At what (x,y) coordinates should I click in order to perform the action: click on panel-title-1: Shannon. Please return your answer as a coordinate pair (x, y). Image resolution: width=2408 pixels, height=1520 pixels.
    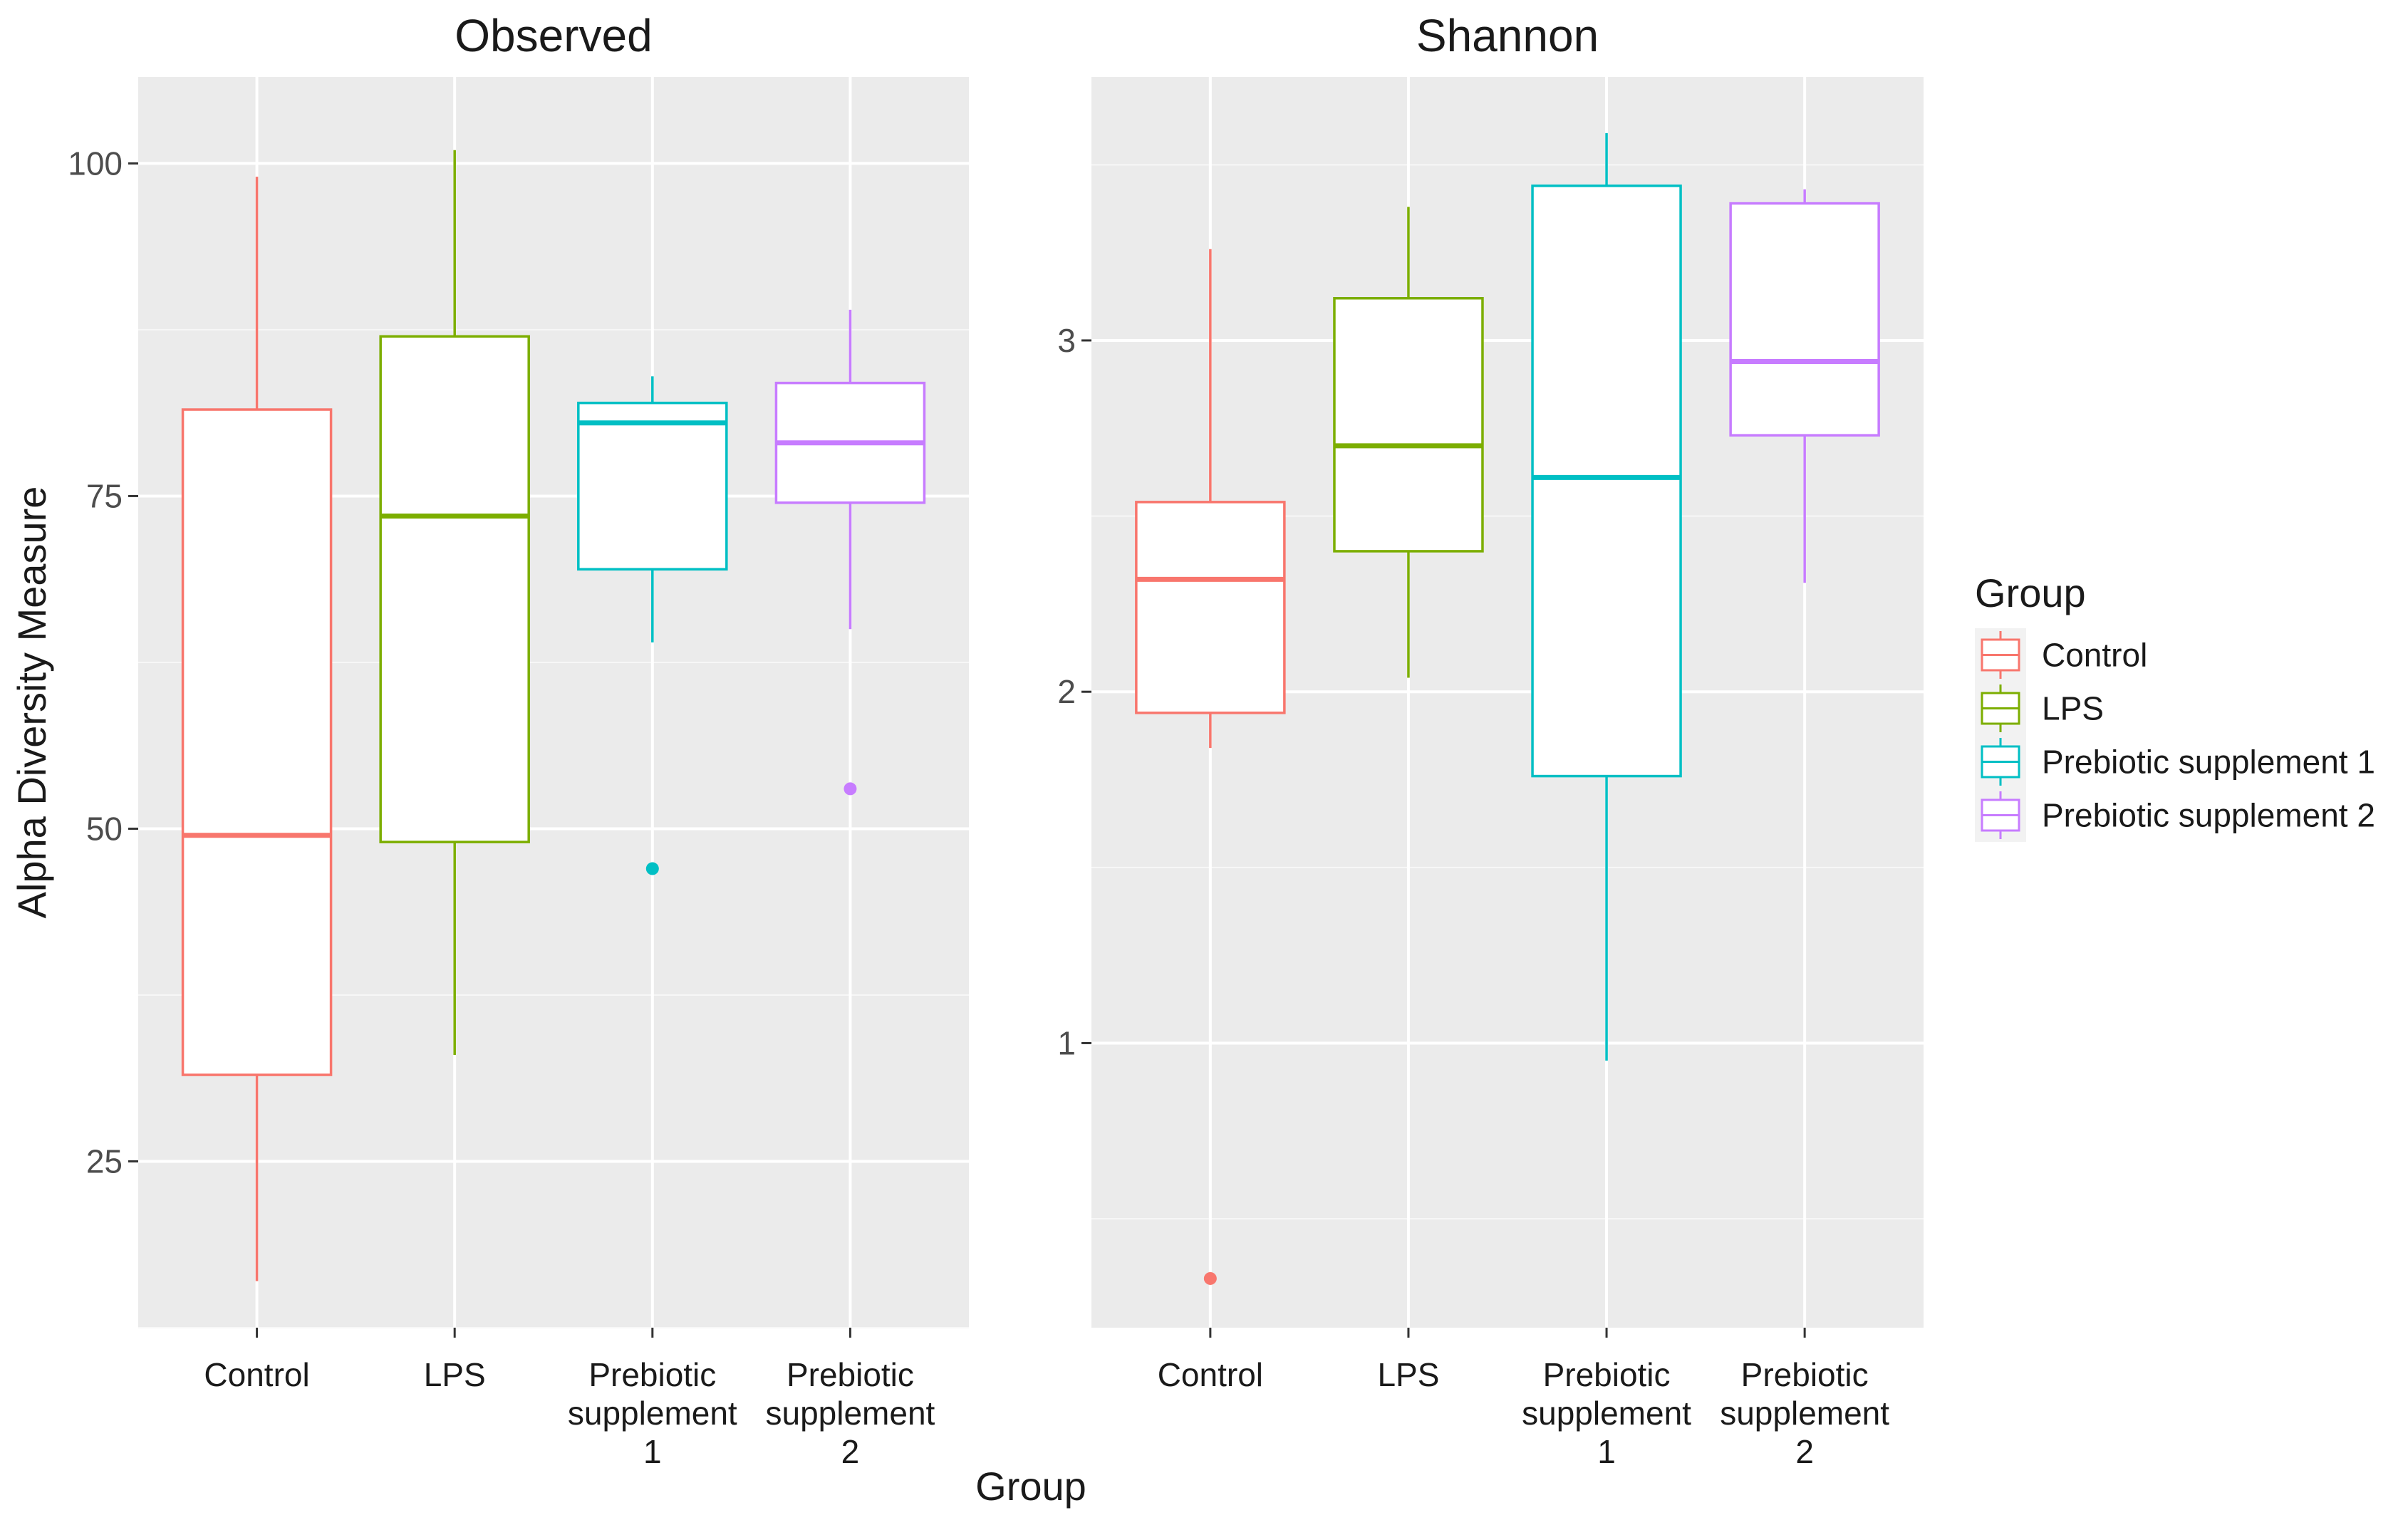
    Looking at the image, I should click on (1507, 35).